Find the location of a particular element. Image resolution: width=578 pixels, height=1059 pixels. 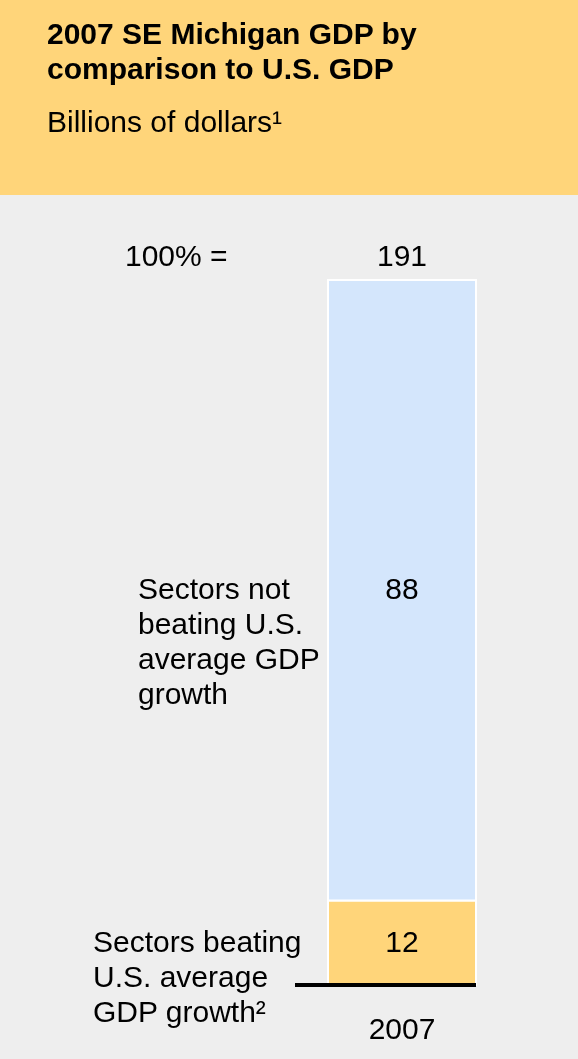

data-label: 12 is located at coordinates (402, 941).